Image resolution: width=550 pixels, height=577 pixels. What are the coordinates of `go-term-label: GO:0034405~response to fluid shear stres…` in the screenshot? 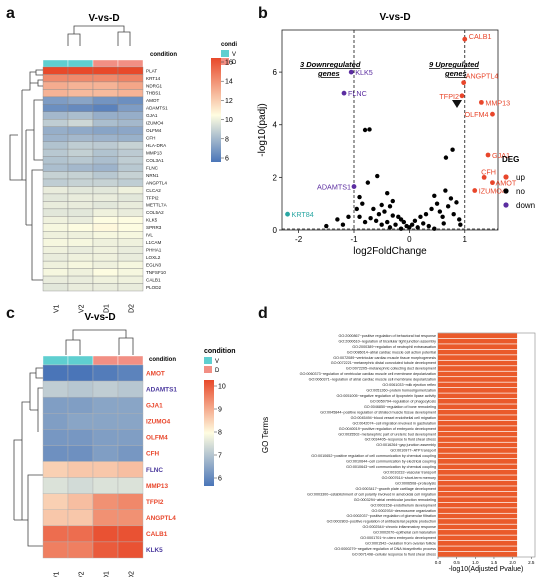 It's located at (401, 440).